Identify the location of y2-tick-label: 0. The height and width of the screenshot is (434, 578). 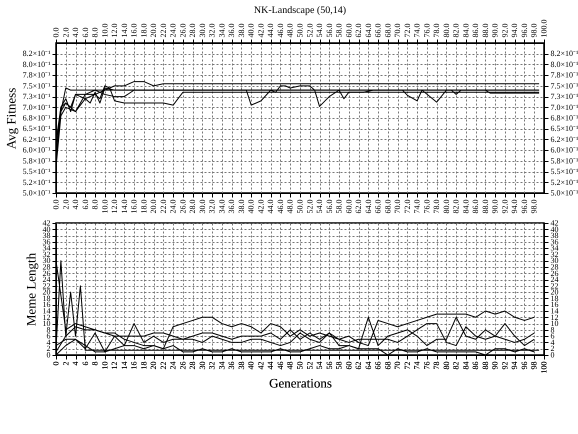
(552, 355).